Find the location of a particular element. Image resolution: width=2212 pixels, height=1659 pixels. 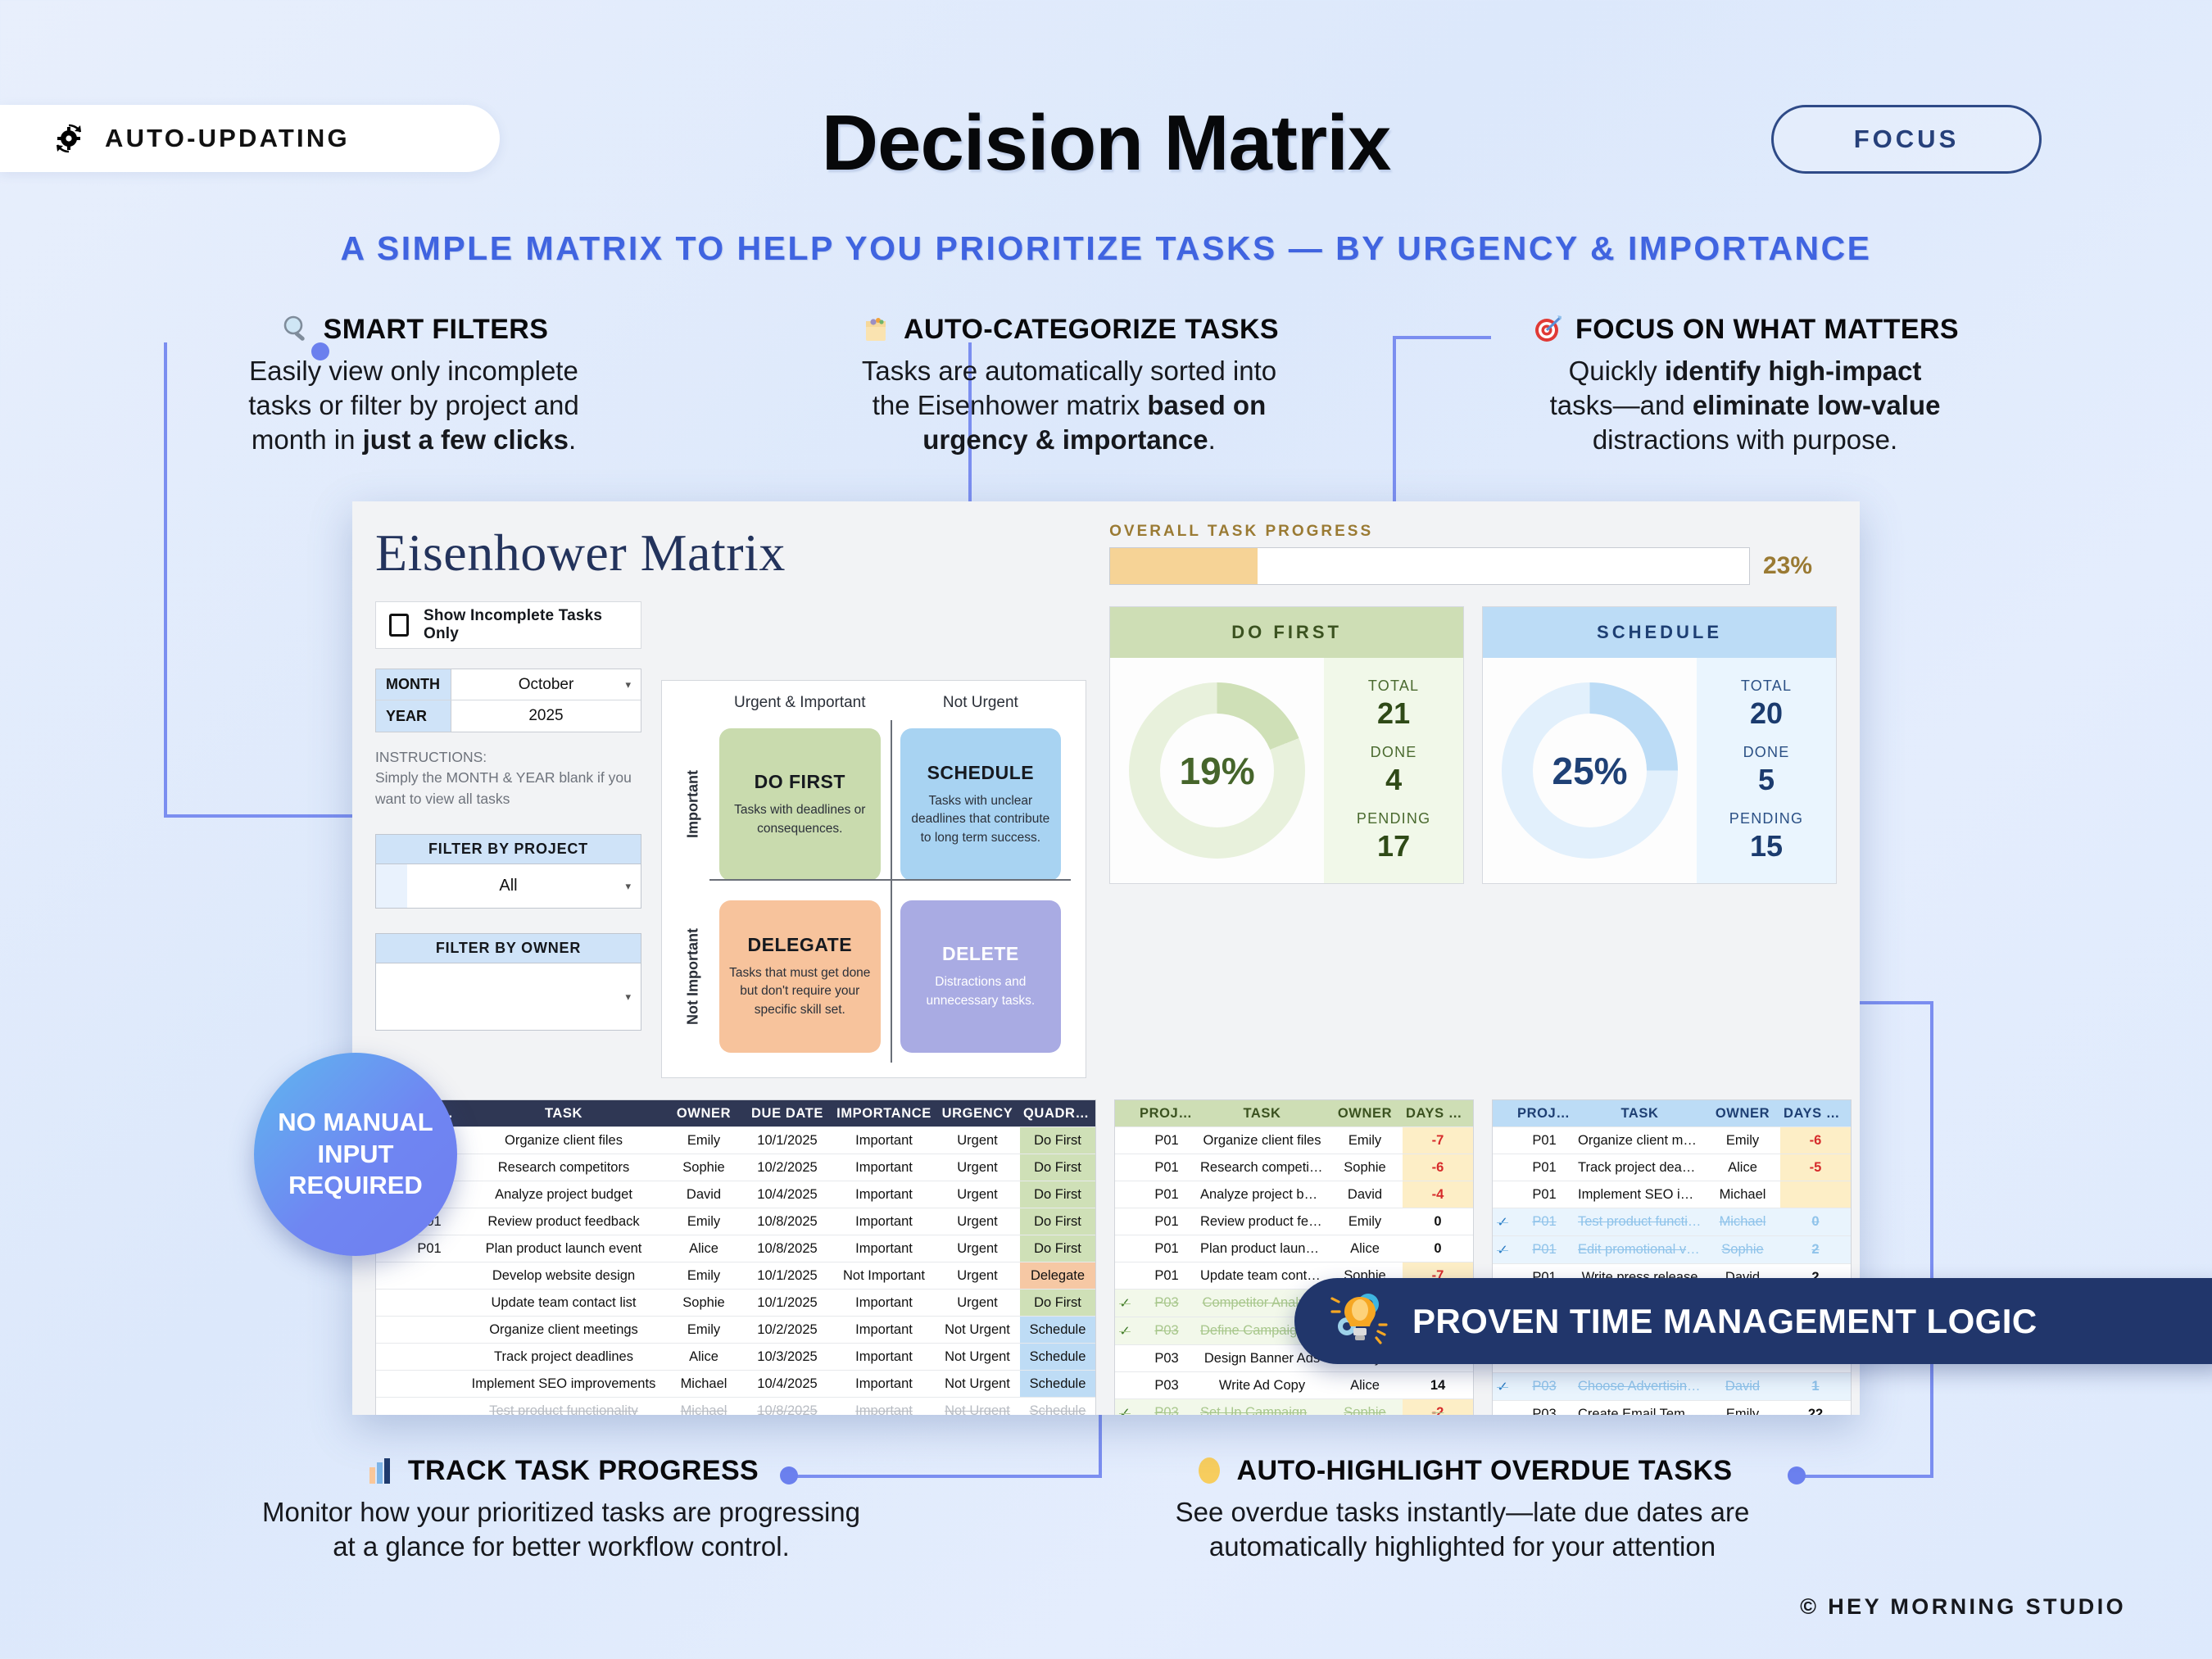

callout-smart-filters-title: SMART FILTERS is located at coordinates (436, 329).